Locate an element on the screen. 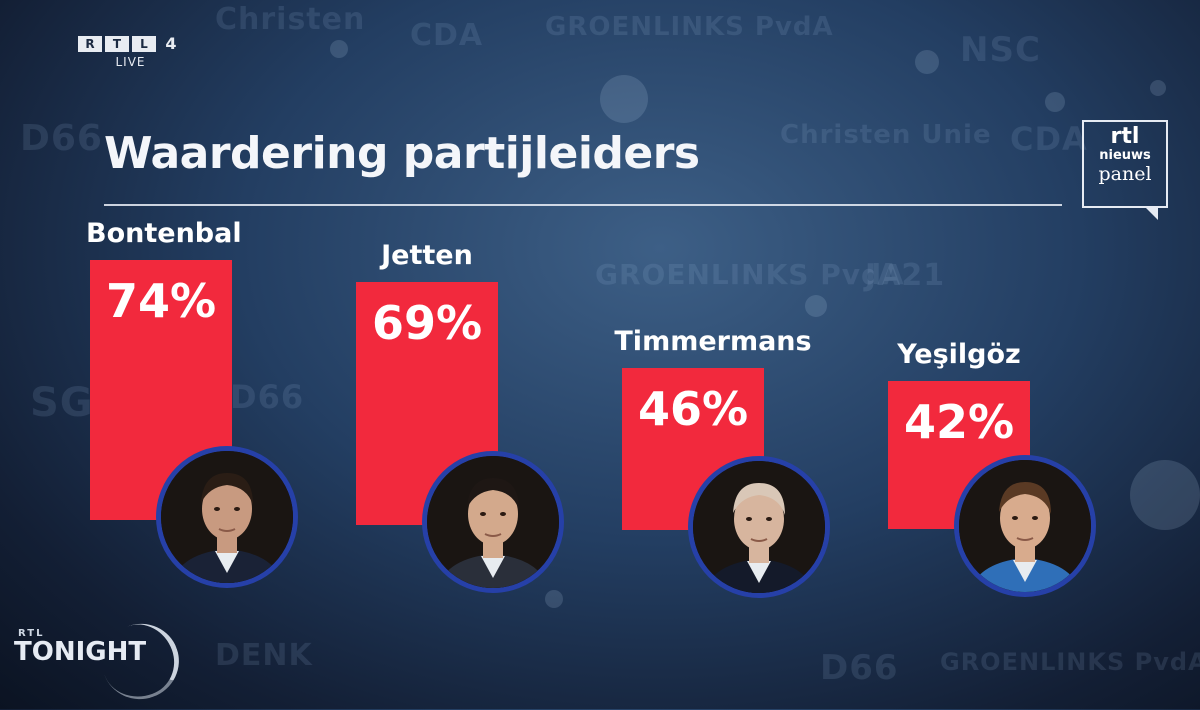  portrait-bontenbal is located at coordinates (227, 517).